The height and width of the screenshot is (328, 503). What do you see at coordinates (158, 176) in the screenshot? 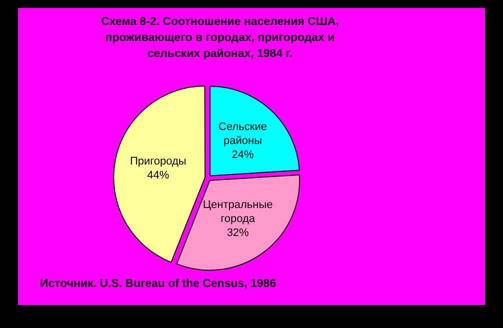
I see `data-label: 44%` at bounding box center [158, 176].